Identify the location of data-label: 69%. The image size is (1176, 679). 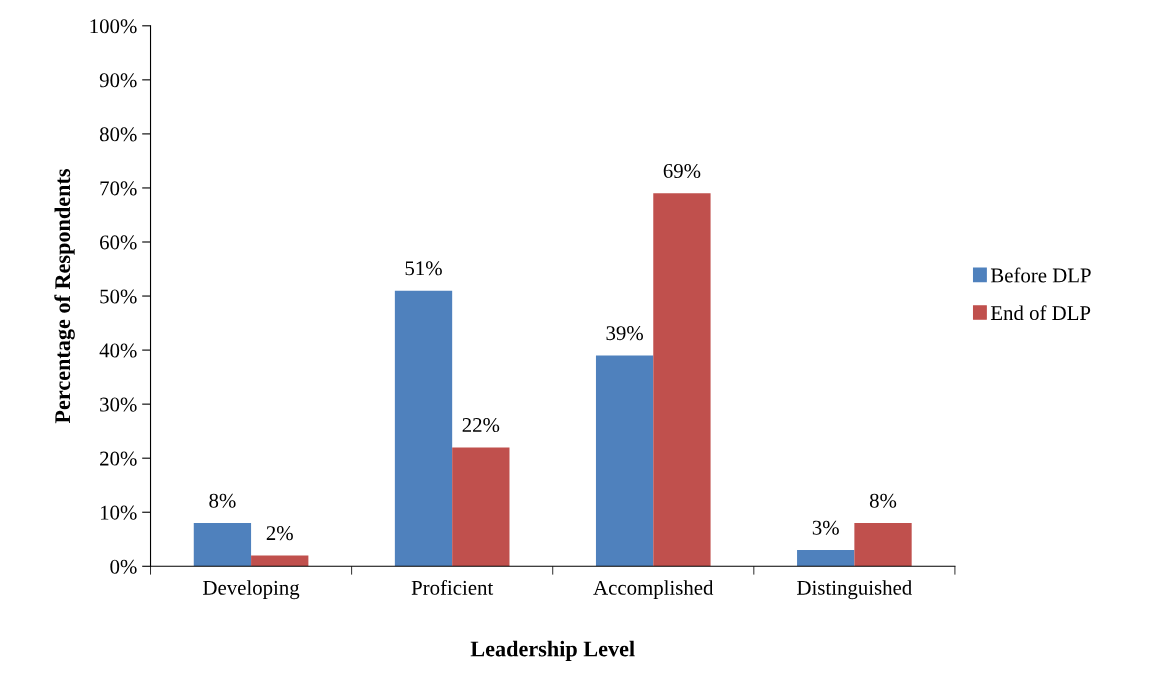
(682, 171).